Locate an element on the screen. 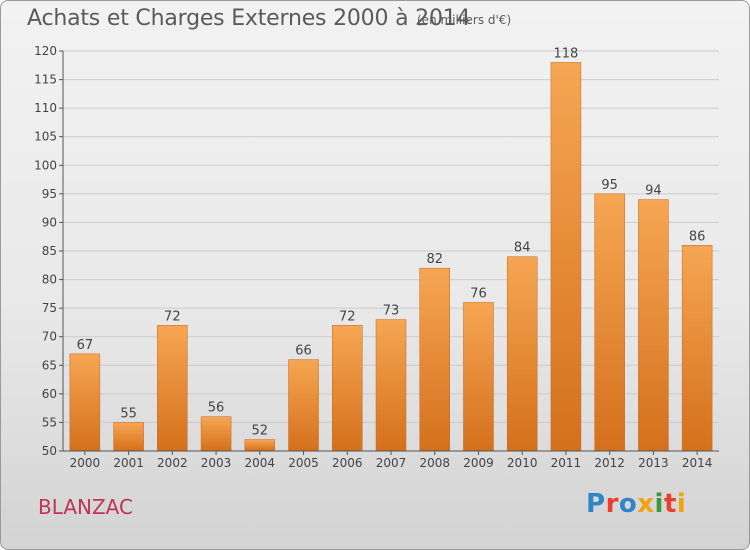  y-tick-label: 50 is located at coordinates (49, 451).